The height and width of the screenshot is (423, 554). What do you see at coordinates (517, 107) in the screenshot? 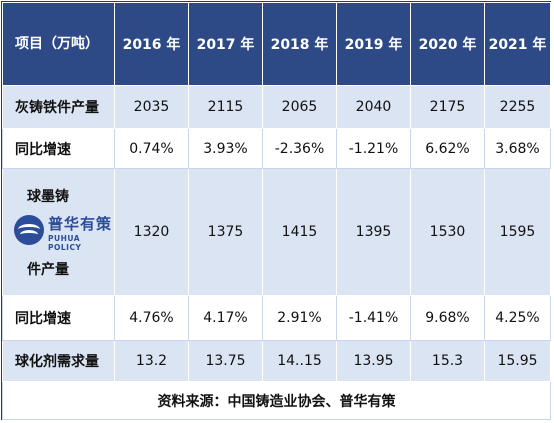
I see `table-cell: 2255` at bounding box center [517, 107].